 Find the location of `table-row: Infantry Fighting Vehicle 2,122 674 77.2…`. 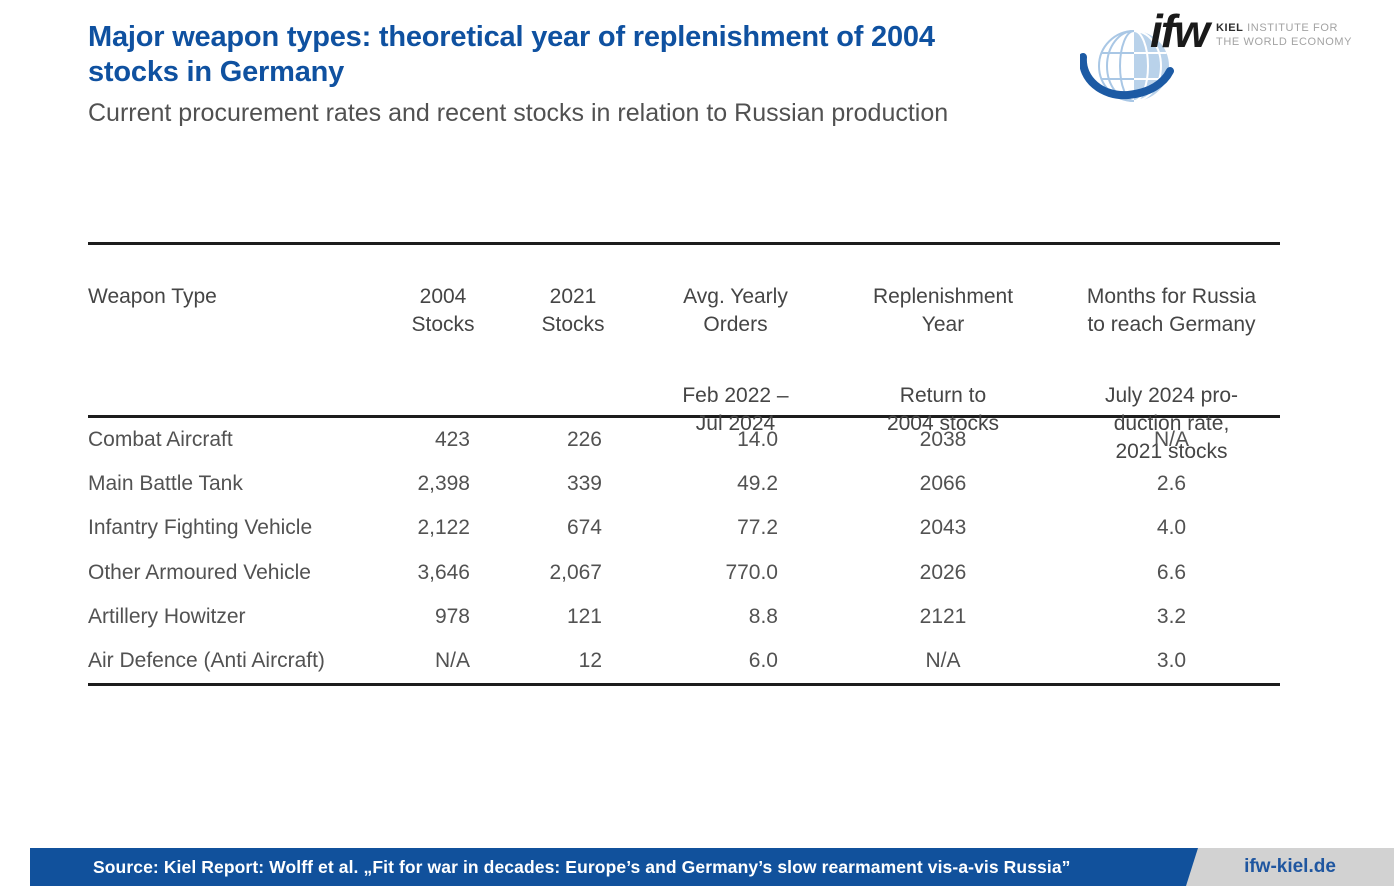

table-row: Infantry Fighting Vehicle 2,122 674 77.2… is located at coordinates (684, 528).